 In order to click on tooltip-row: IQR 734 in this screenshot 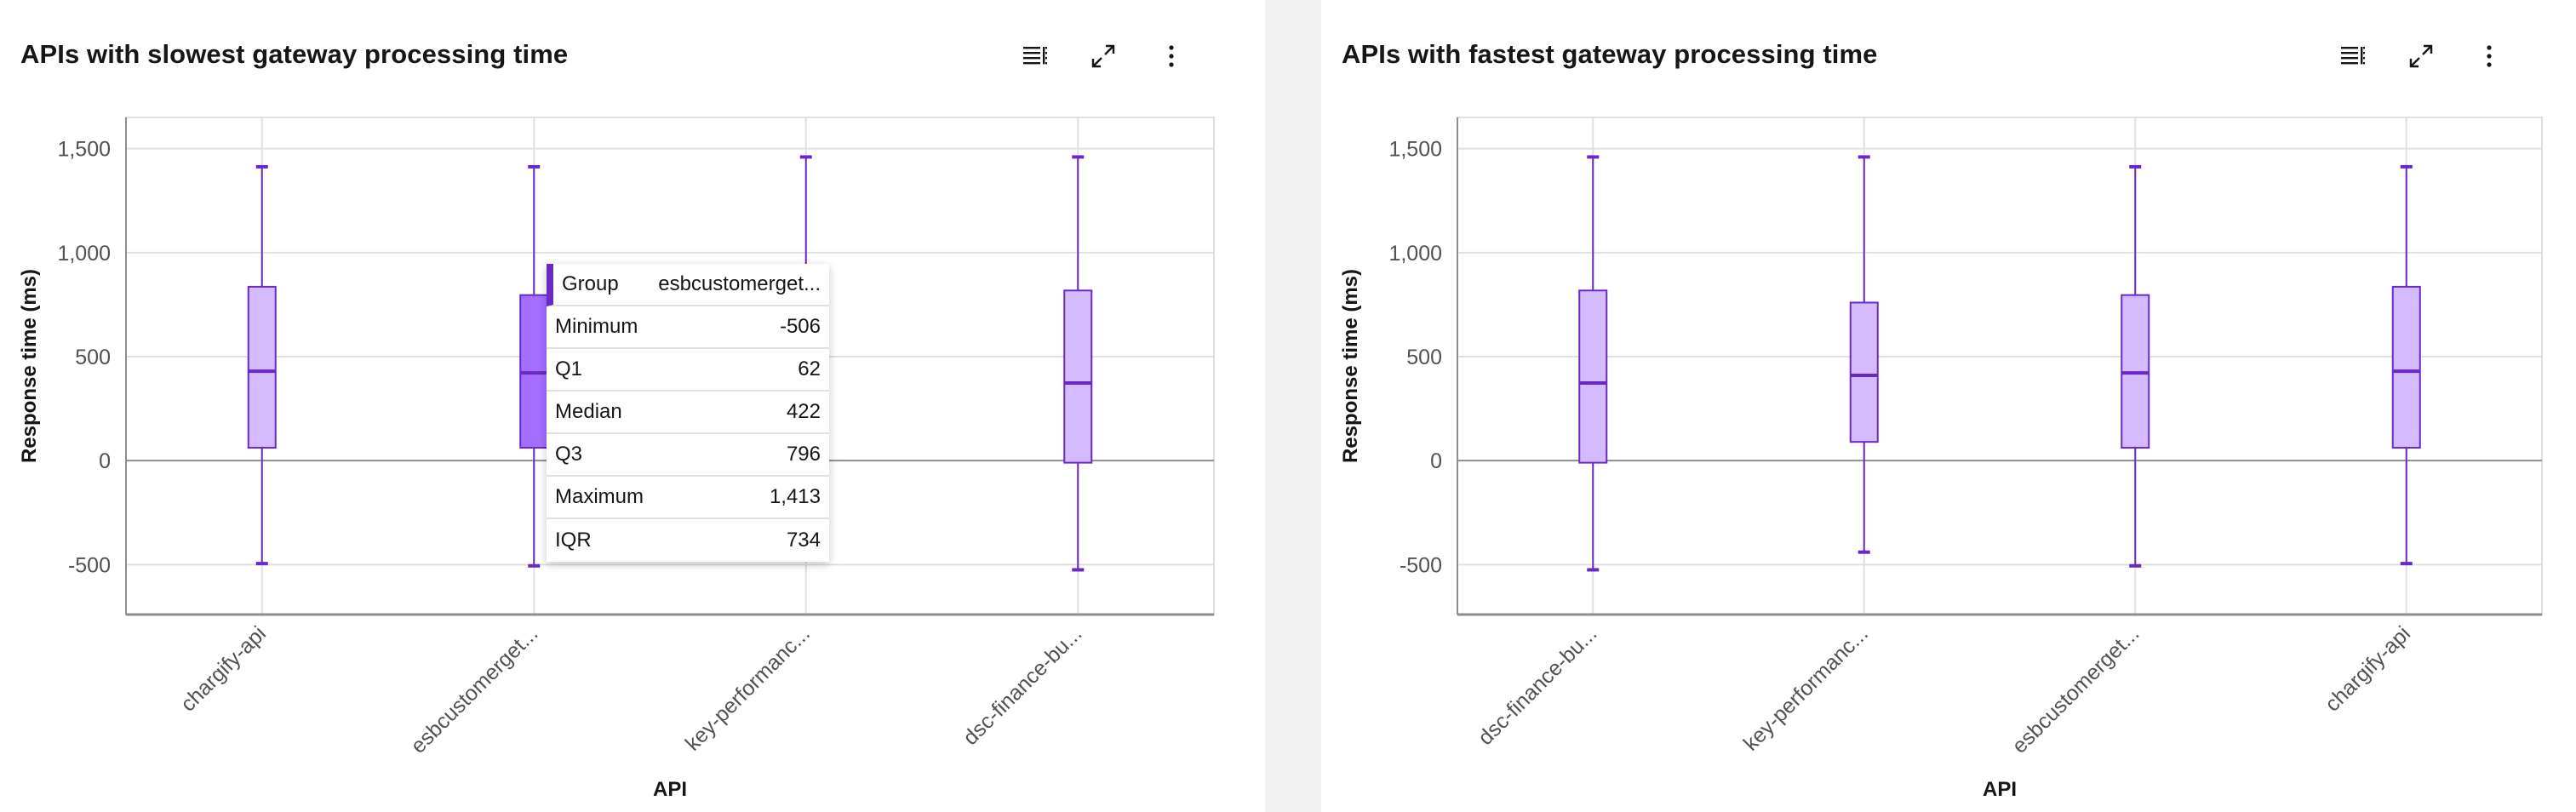, I will do `click(688, 540)`.